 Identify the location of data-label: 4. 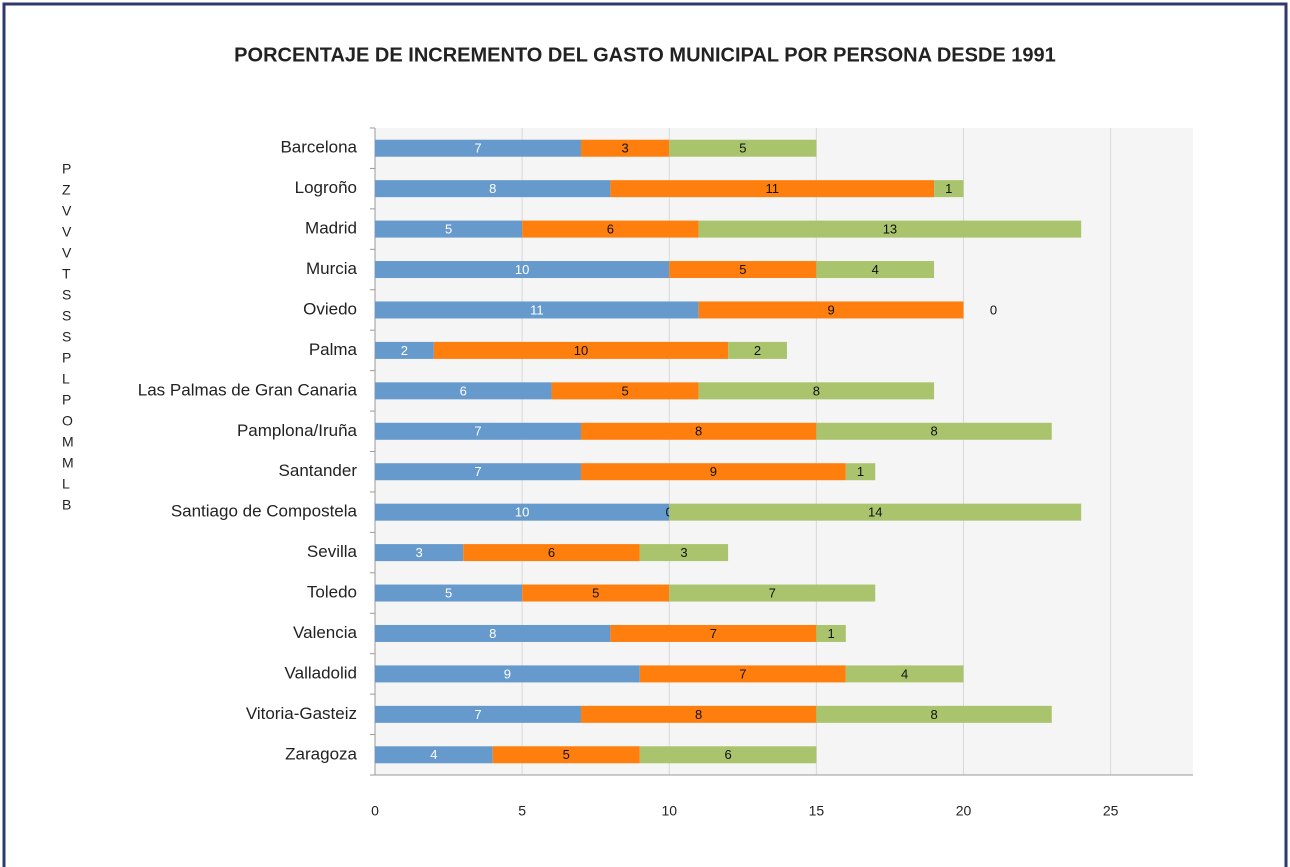
(904, 673).